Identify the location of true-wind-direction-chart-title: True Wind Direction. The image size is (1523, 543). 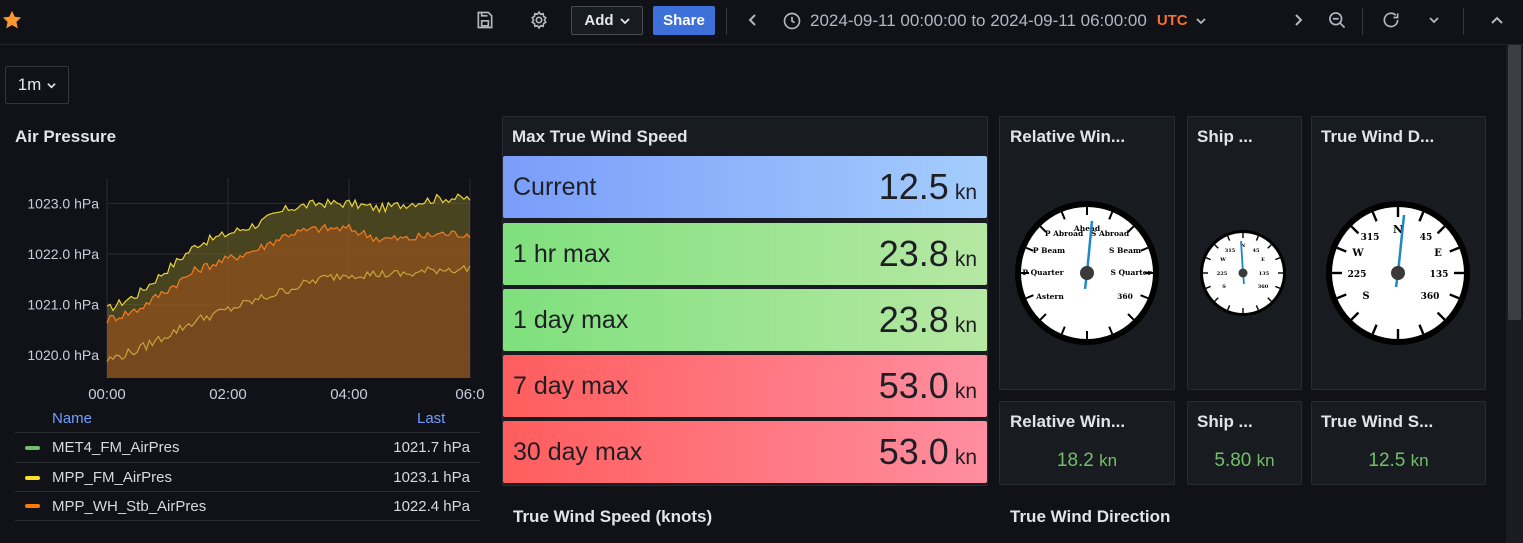
(1090, 516).